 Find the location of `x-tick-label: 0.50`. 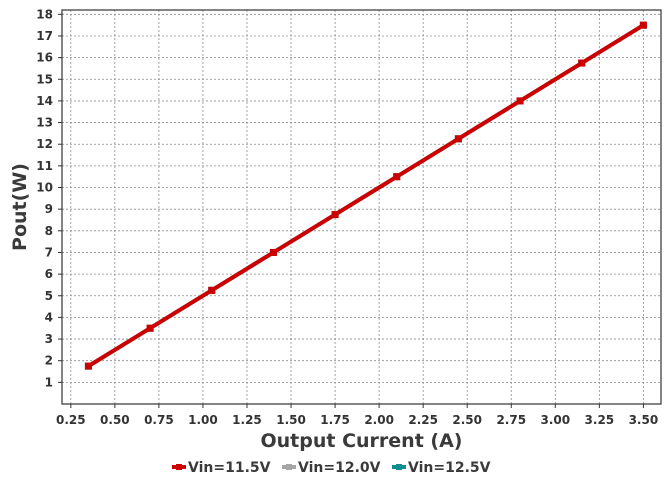

x-tick-label: 0.50 is located at coordinates (115, 420).